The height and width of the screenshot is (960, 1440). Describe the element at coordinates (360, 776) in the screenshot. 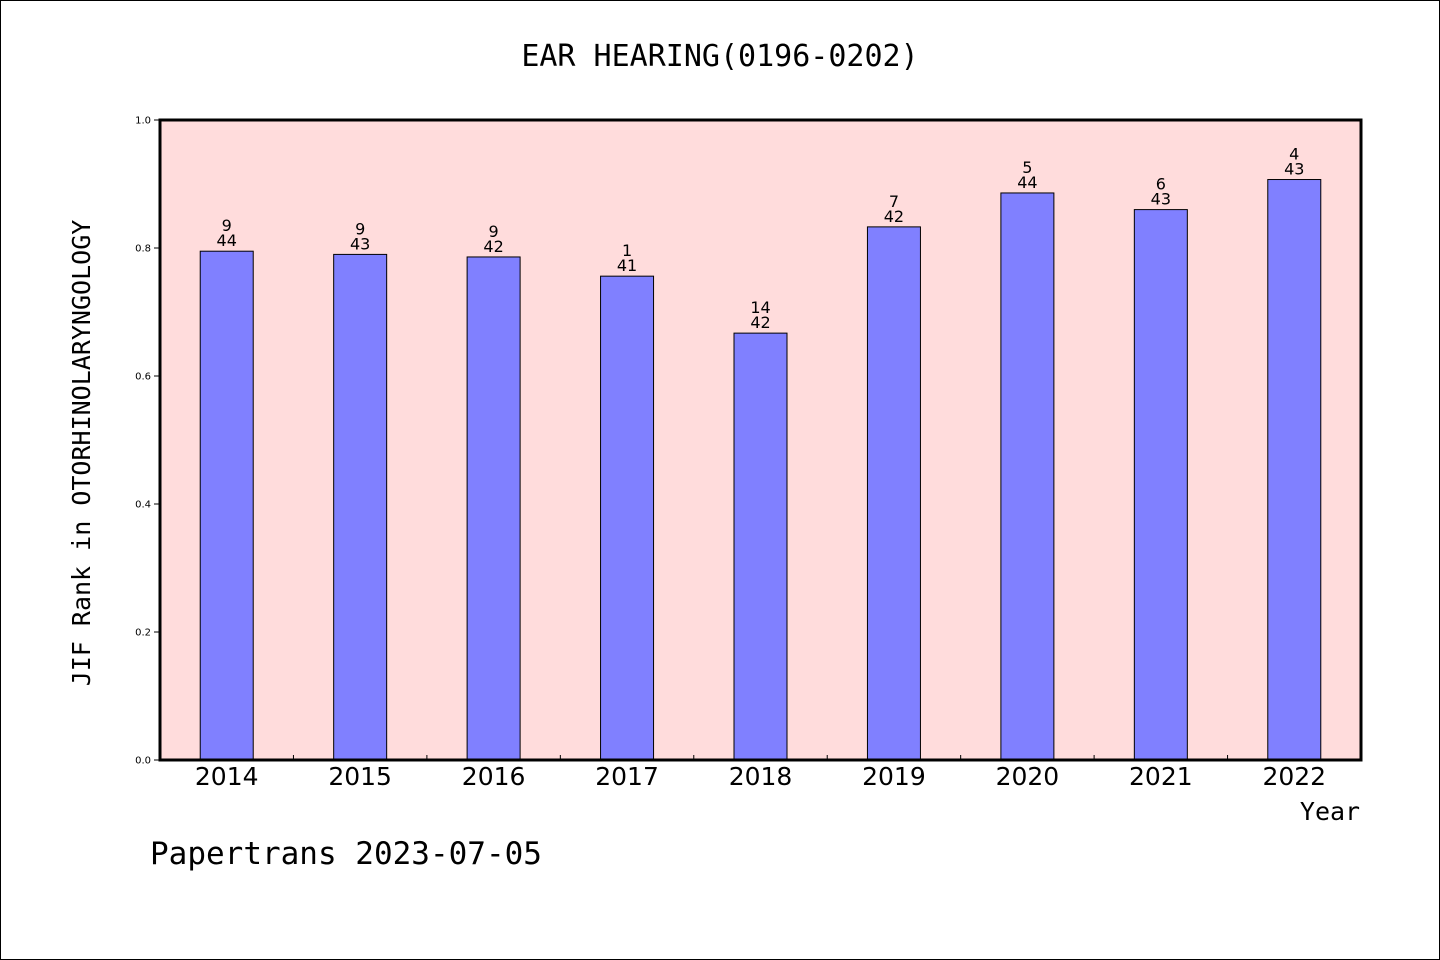

I see `x-tick-label: 2015` at that location.